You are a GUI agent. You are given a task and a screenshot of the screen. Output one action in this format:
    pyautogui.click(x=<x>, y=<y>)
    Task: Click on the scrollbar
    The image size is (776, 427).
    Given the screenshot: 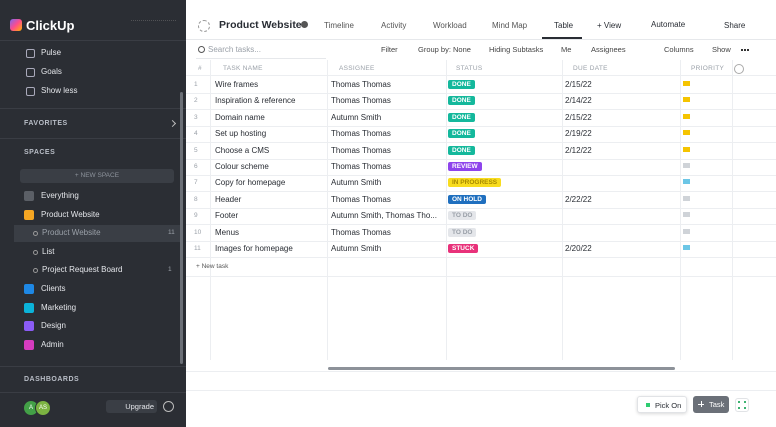 What is the action you would take?
    pyautogui.click(x=181, y=228)
    